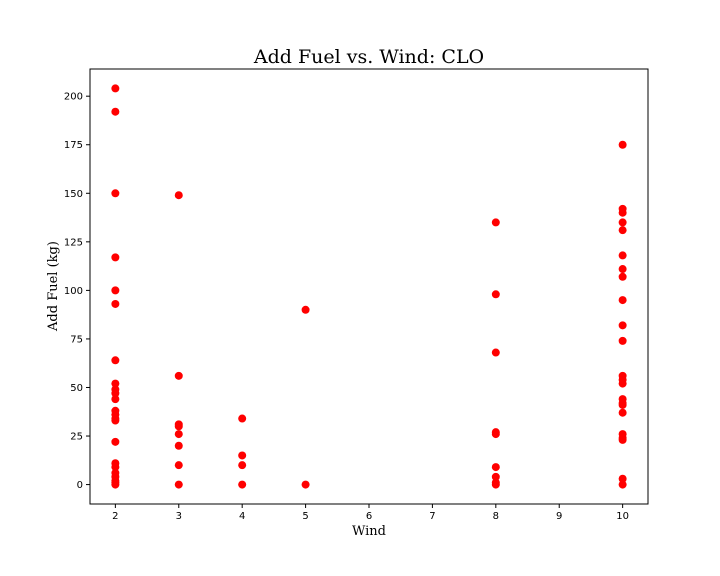  I want to click on y-tick-label: 175, so click(73, 145).